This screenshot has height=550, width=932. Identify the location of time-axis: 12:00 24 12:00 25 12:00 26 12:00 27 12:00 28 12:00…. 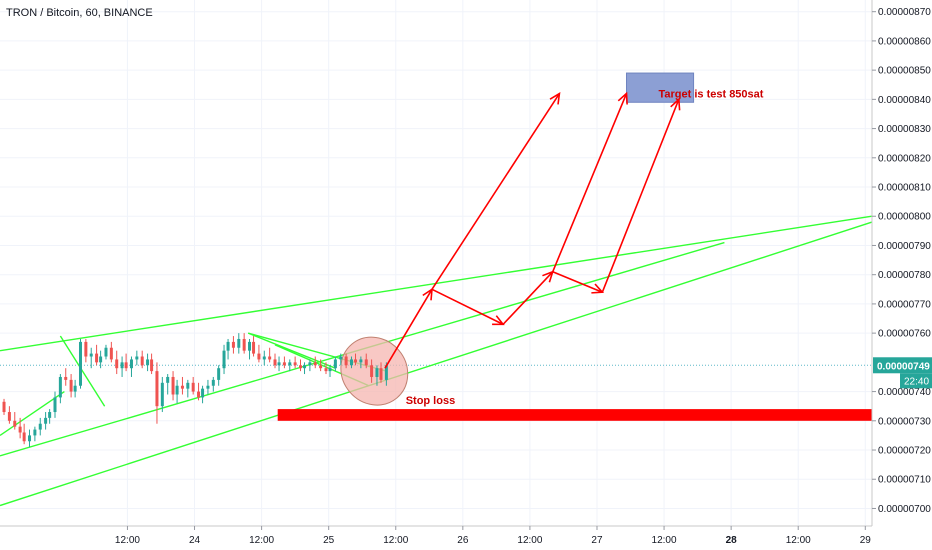
(436, 535).